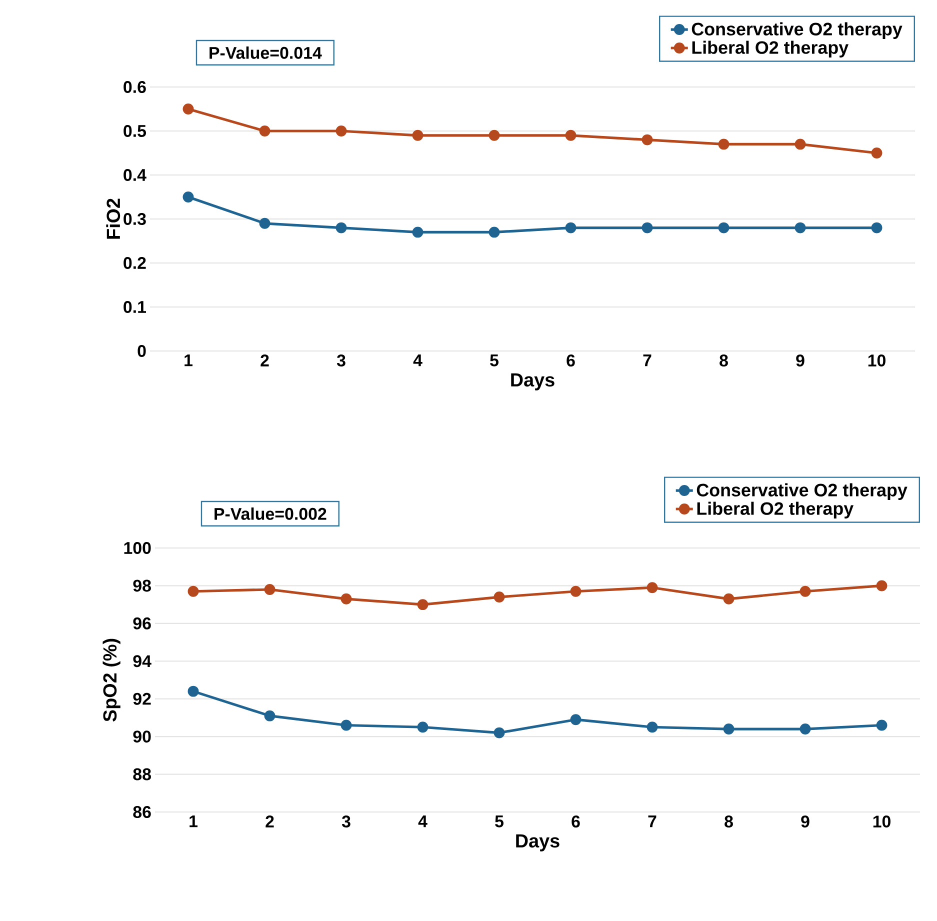  I want to click on y-tick-label: 90, so click(142, 736).